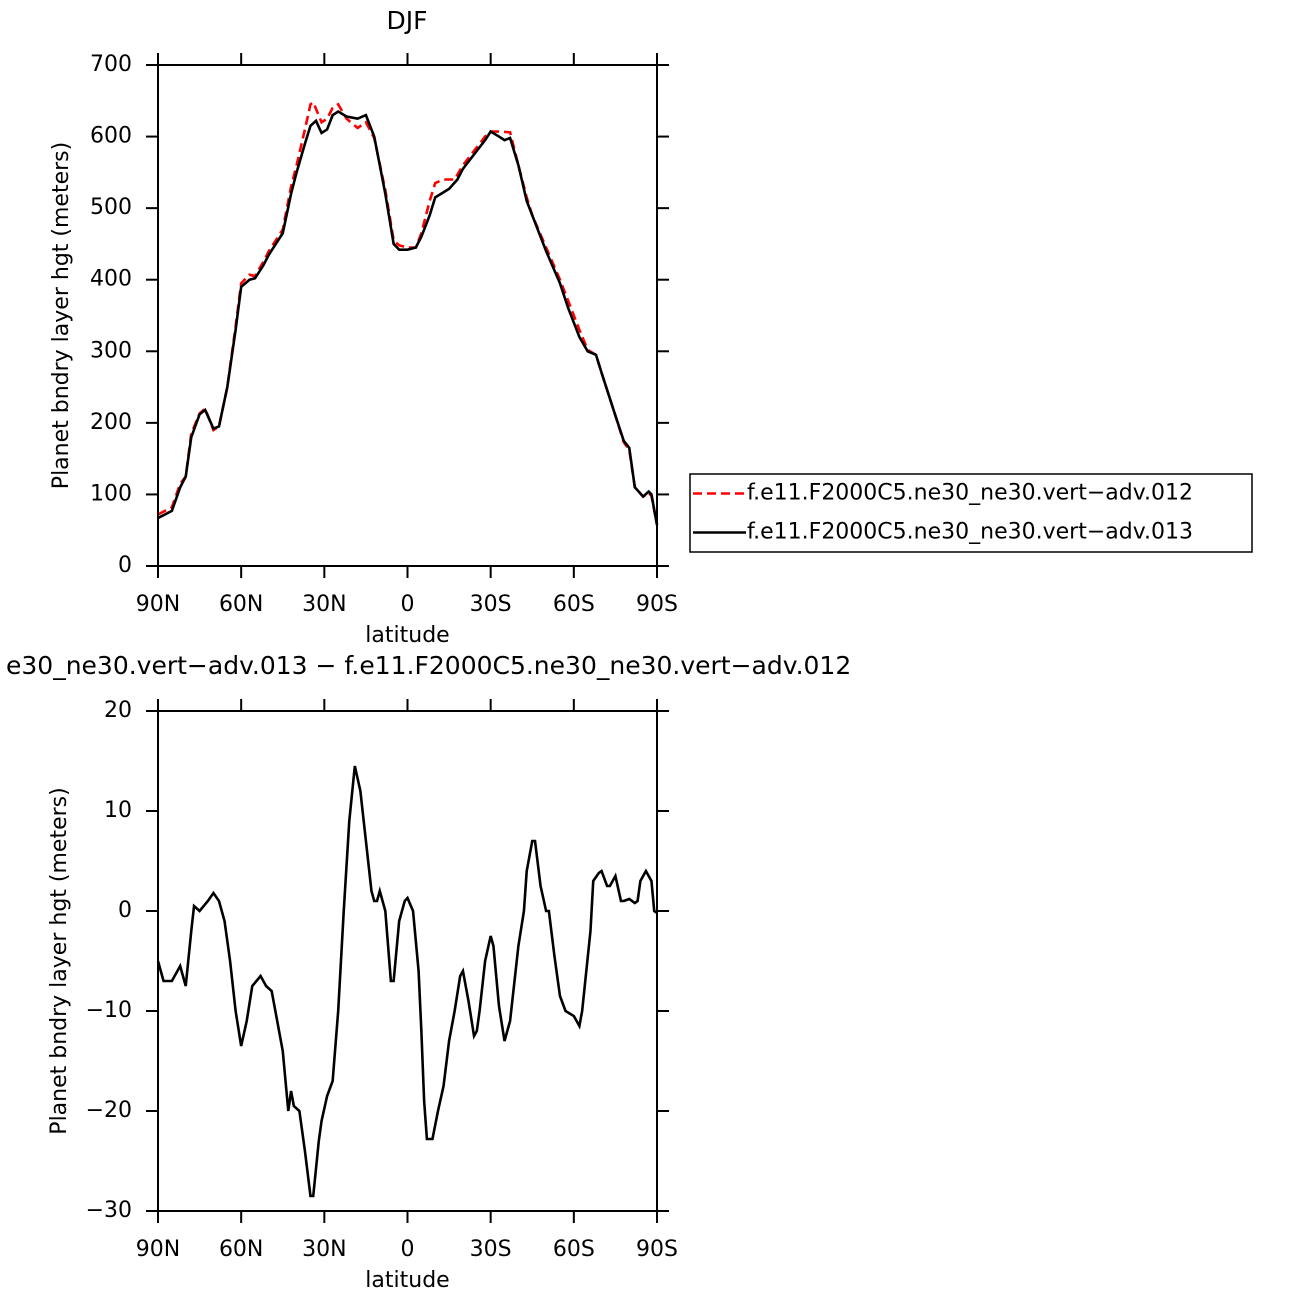 The image size is (1302, 1303). Describe the element at coordinates (118, 710) in the screenshot. I see `y-tick-label: 20` at that location.